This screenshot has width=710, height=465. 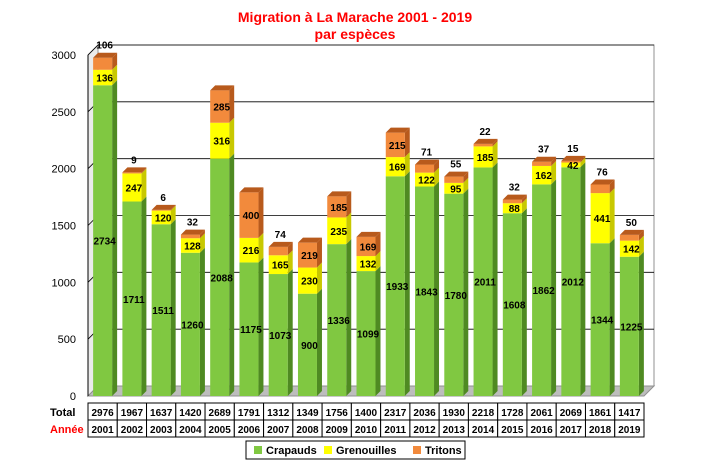 What do you see at coordinates (424, 430) in the screenshot?
I see `x-tick-label: 2012` at bounding box center [424, 430].